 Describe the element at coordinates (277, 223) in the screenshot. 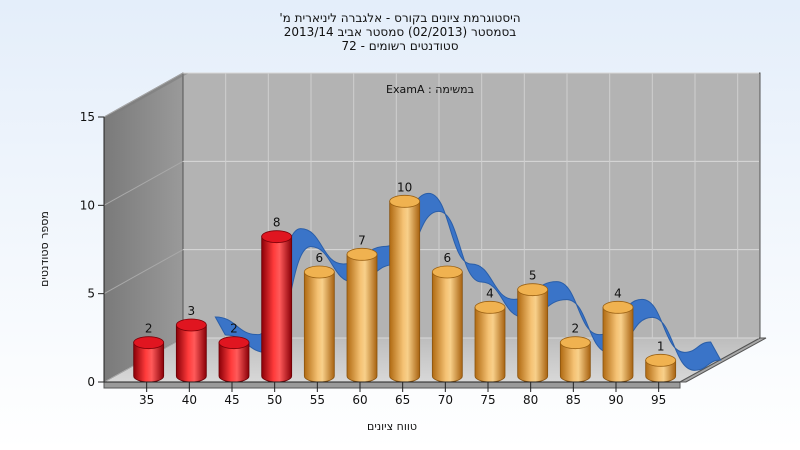

I see `value-label: 8` at that location.